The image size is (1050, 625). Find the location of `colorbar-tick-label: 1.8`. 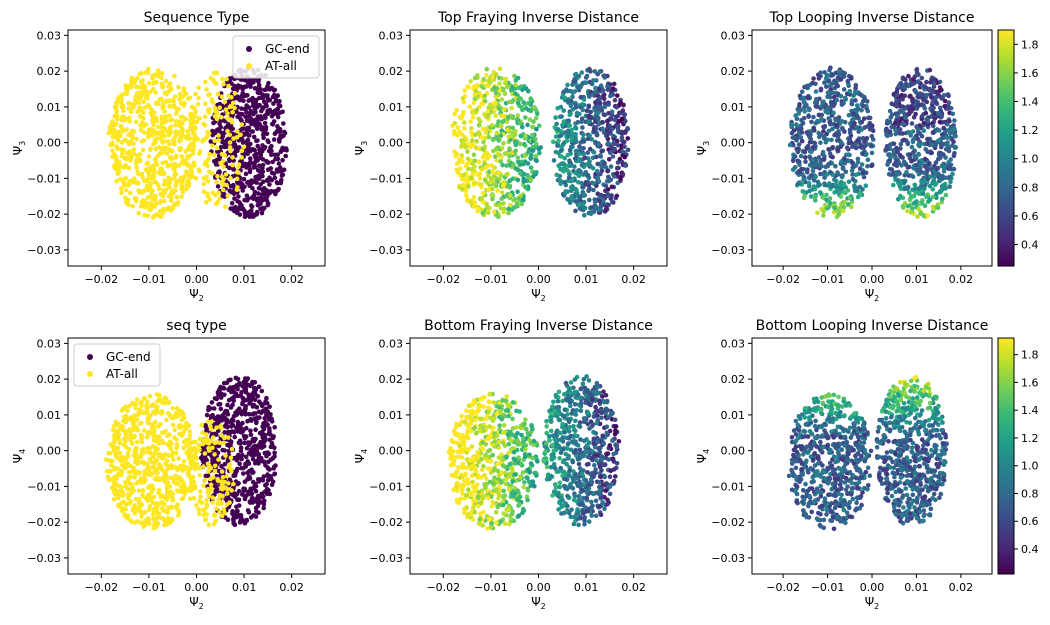

colorbar-tick-label: 1.8 is located at coordinates (1030, 44).